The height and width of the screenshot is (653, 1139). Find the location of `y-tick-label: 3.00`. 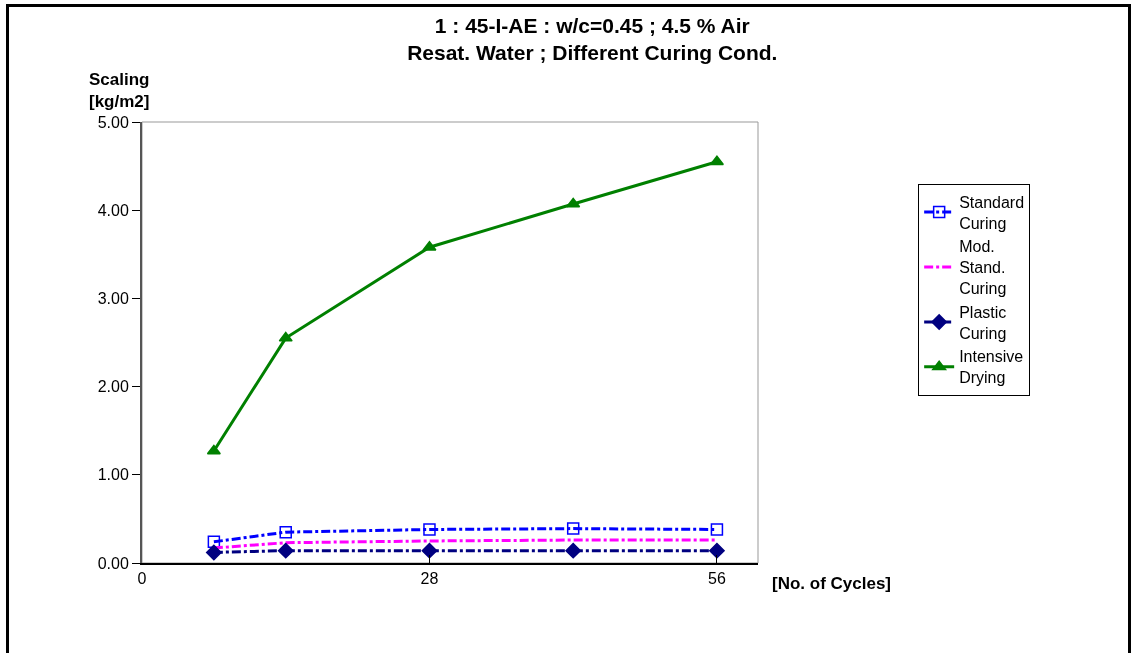

y-tick-label: 3.00 is located at coordinates (113, 298).